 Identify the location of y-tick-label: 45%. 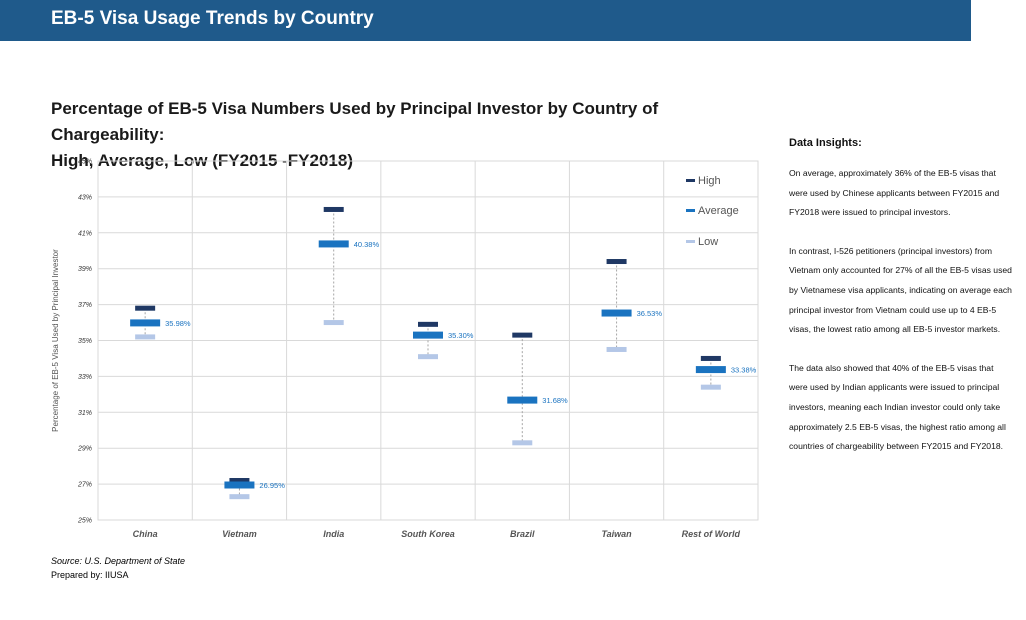
(85, 162).